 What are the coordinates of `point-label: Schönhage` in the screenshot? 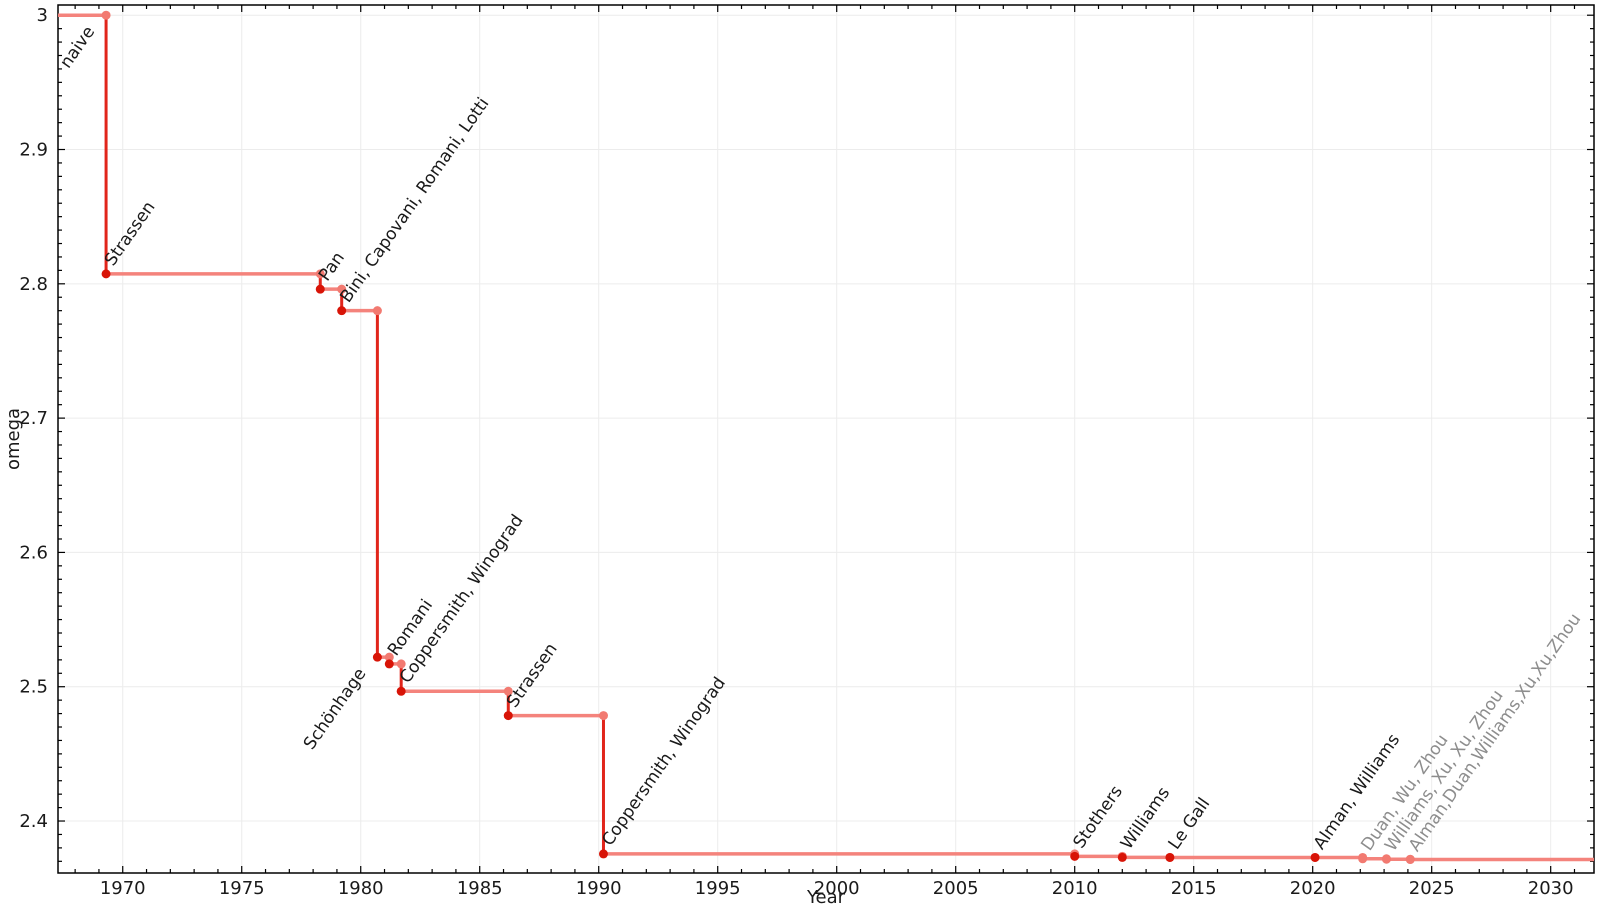 It's located at (335, 709).